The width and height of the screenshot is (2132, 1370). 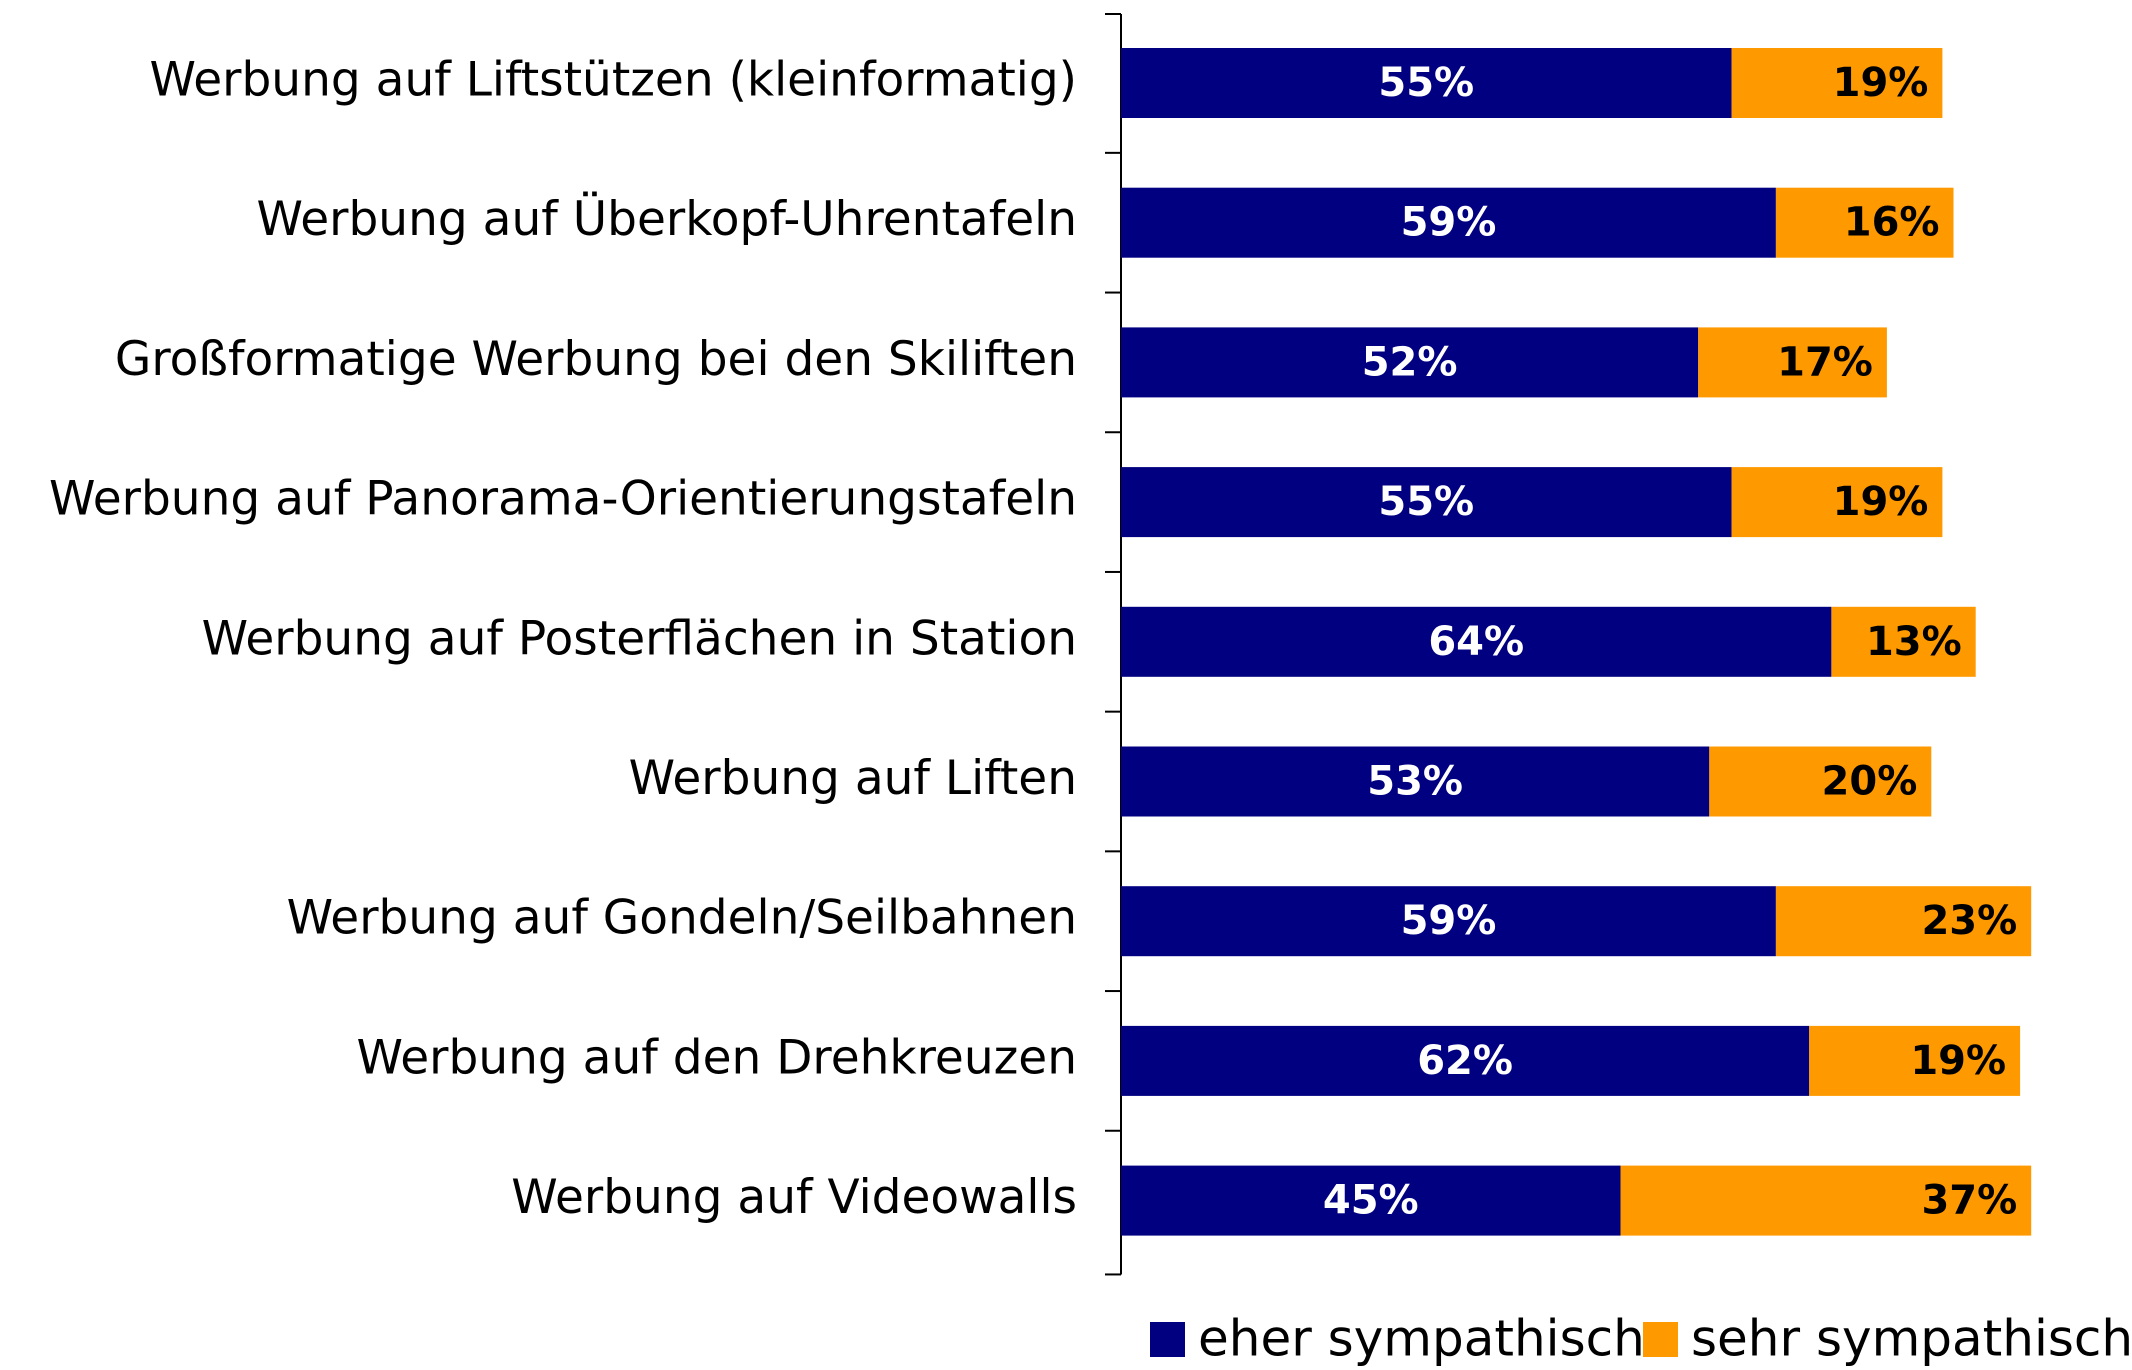 I want to click on value-label: 52%, so click(x=1410, y=362).